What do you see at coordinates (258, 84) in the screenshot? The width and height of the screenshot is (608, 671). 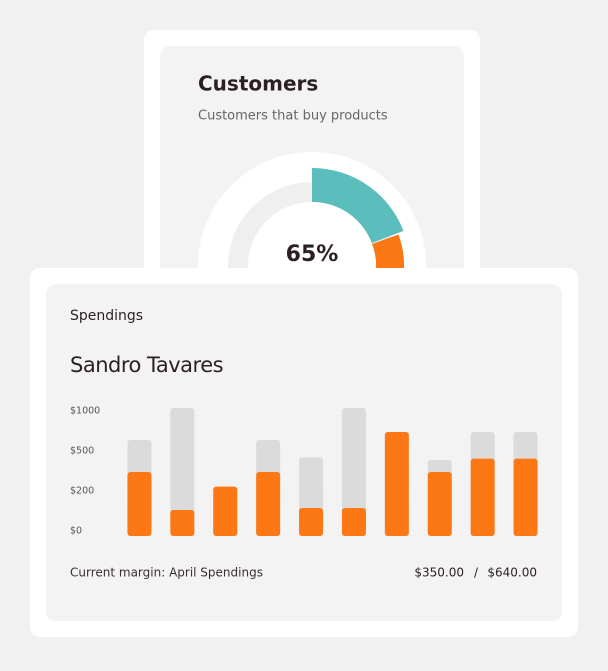 I see `card-title: Customers` at bounding box center [258, 84].